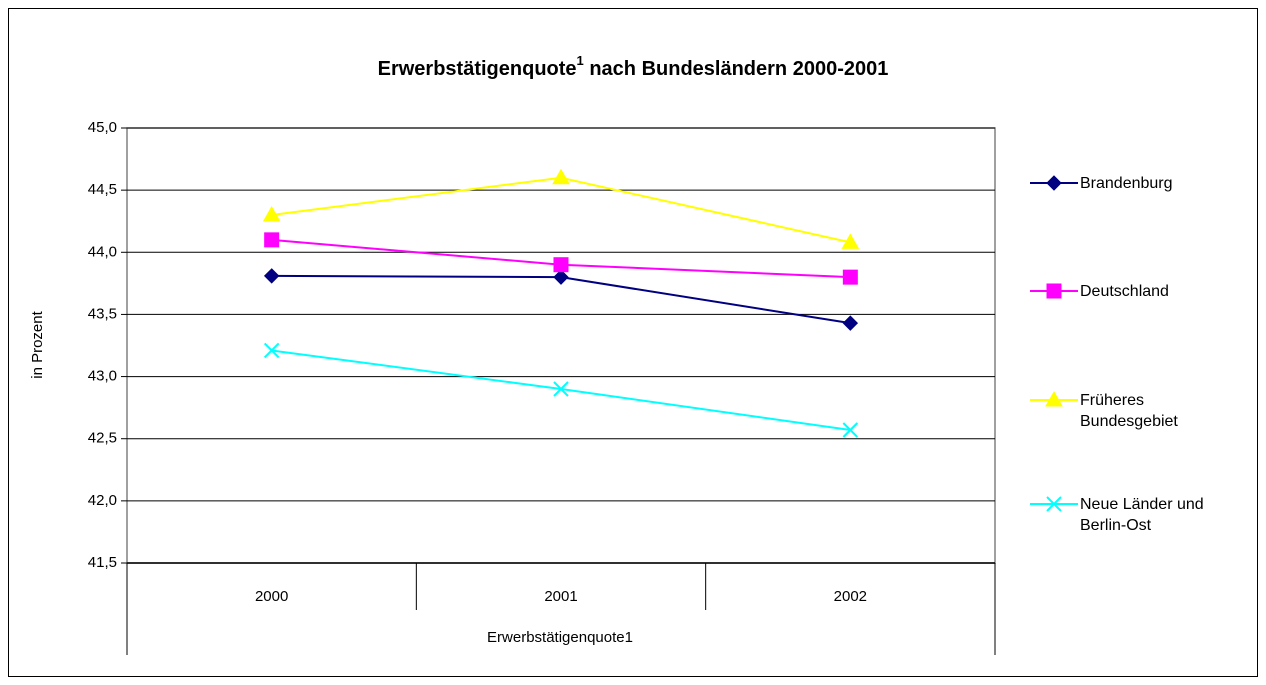 Image resolution: width=1266 pixels, height=685 pixels. Describe the element at coordinates (1142, 515) in the screenshot. I see `legend-label: Neue Länder und Berlin-Ost` at that location.